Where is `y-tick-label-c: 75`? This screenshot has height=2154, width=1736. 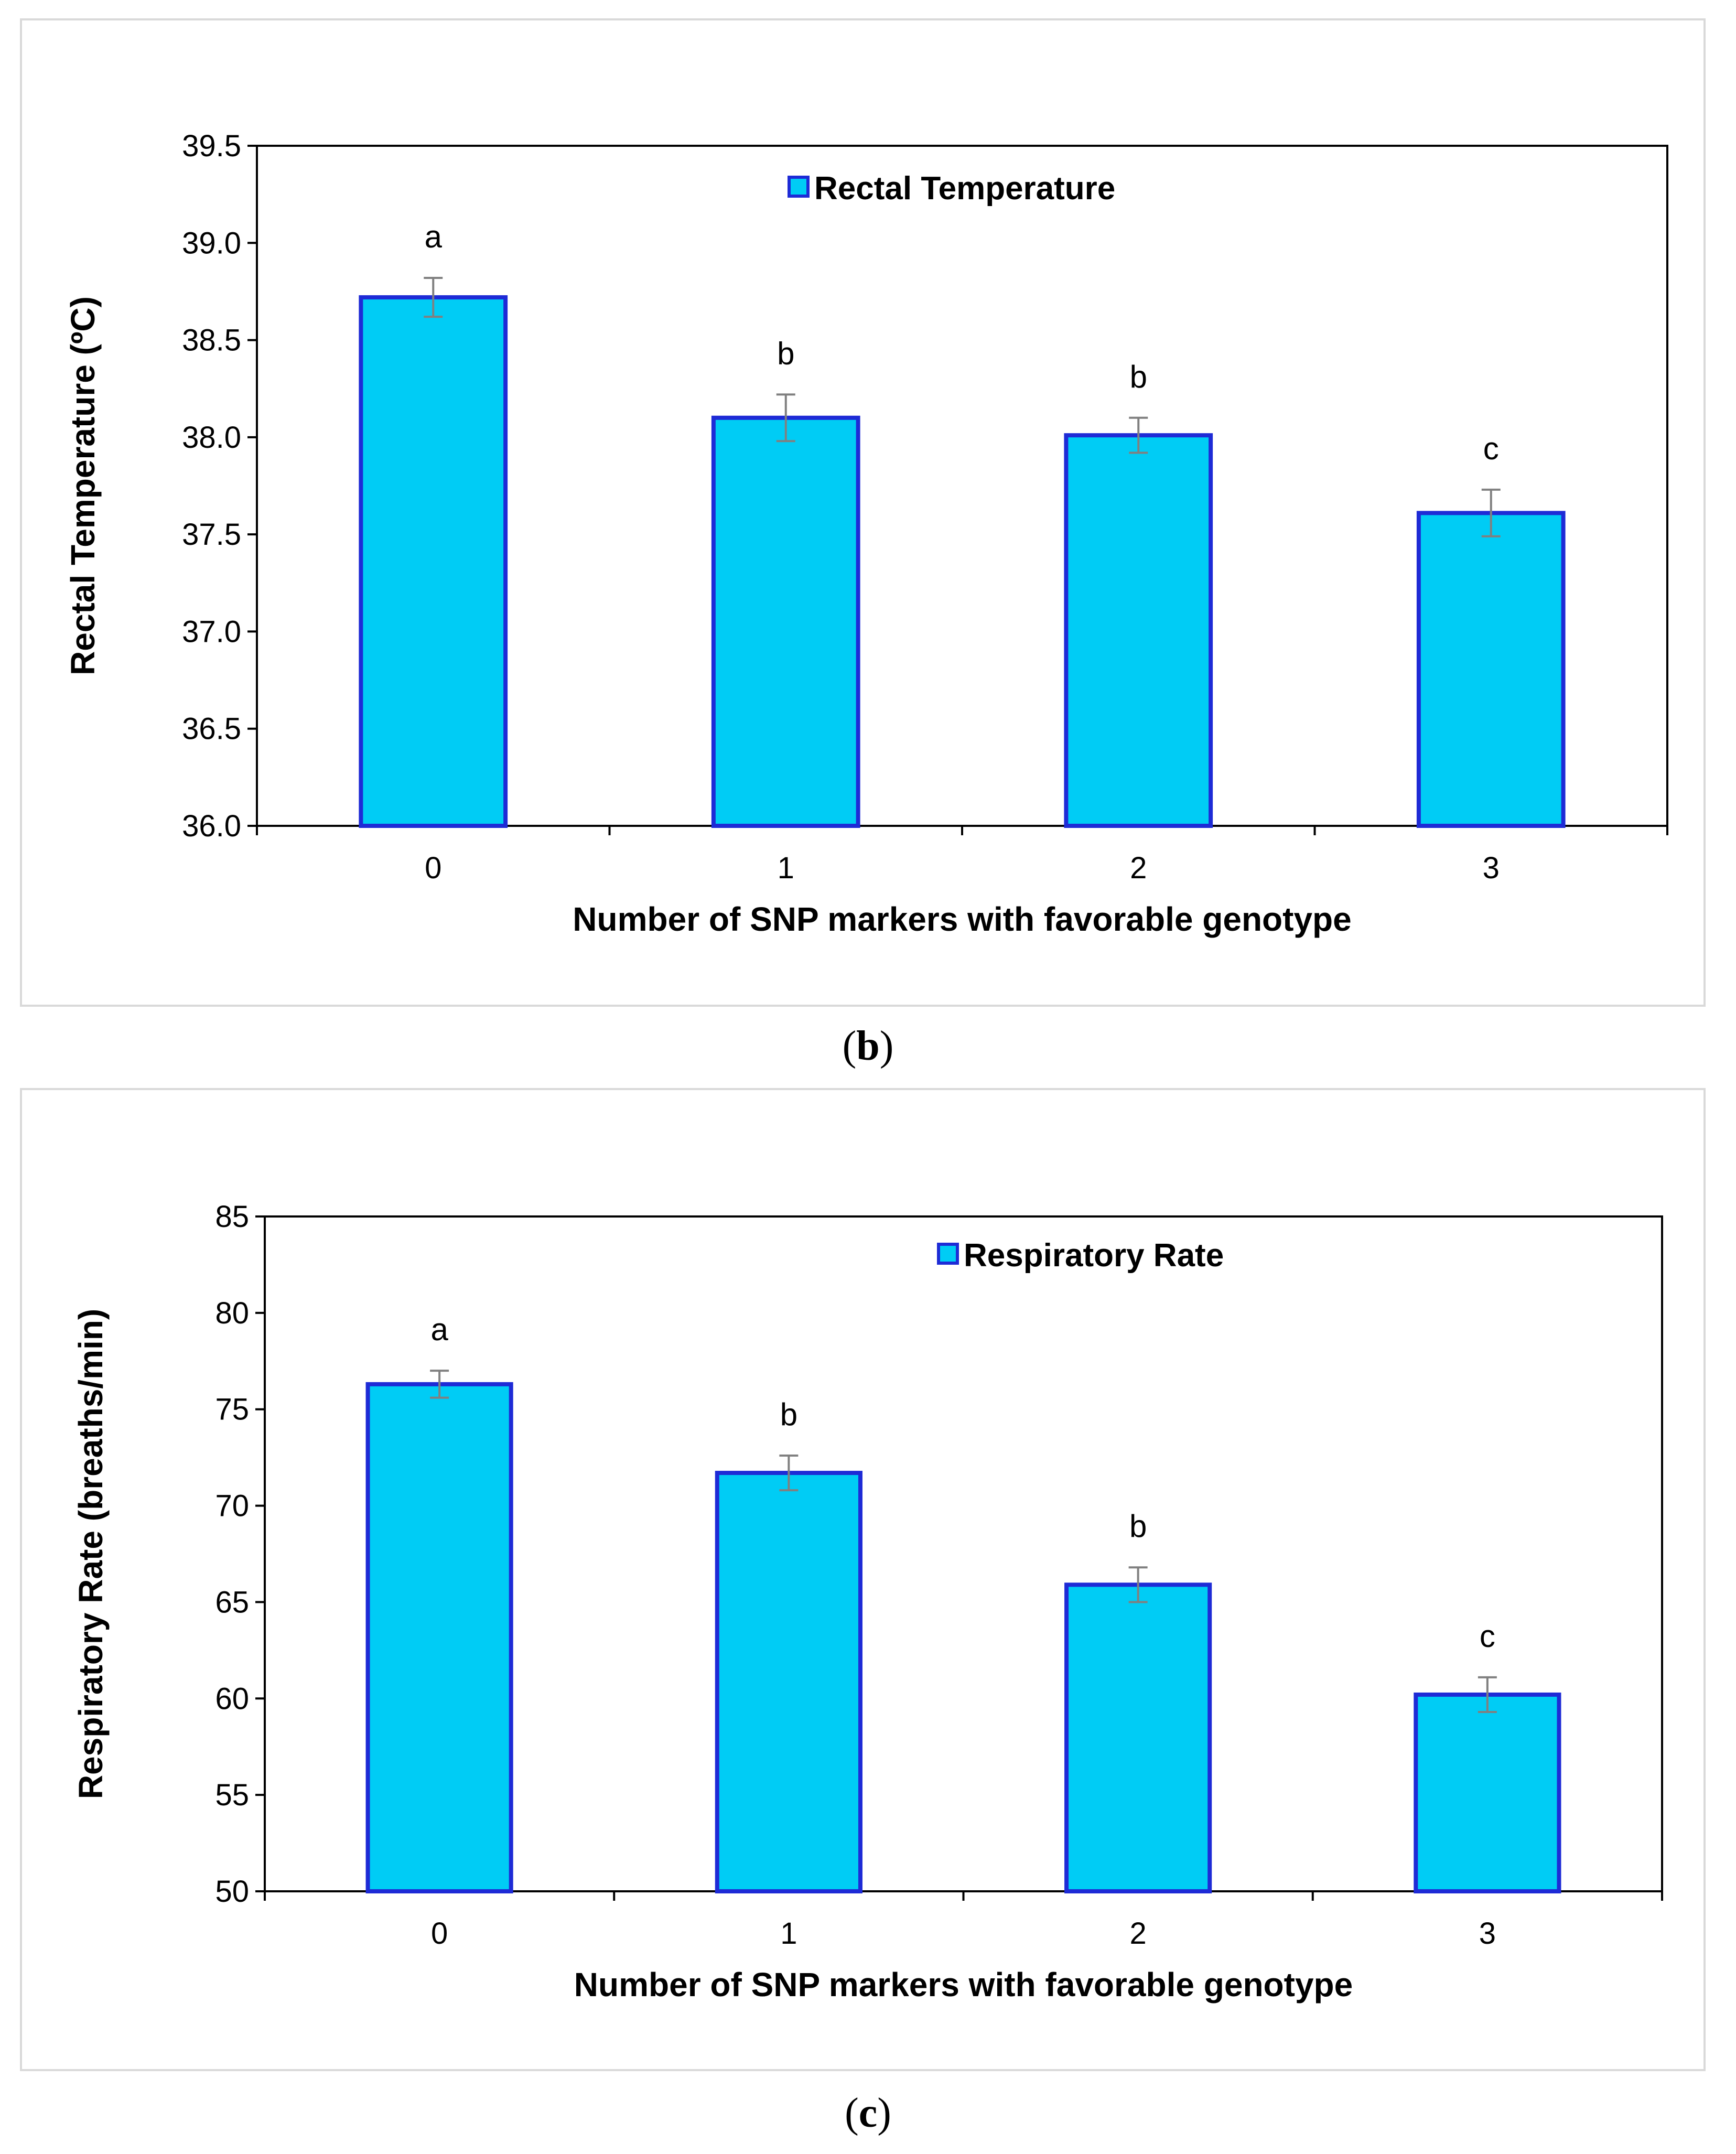 y-tick-label-c: 75 is located at coordinates (232, 1410).